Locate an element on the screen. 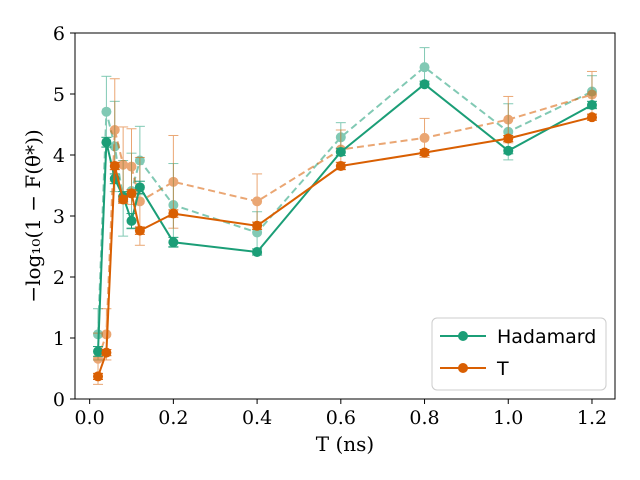  y-axis: 0 1 2 3 4 5 6 is located at coordinates (64, 217).